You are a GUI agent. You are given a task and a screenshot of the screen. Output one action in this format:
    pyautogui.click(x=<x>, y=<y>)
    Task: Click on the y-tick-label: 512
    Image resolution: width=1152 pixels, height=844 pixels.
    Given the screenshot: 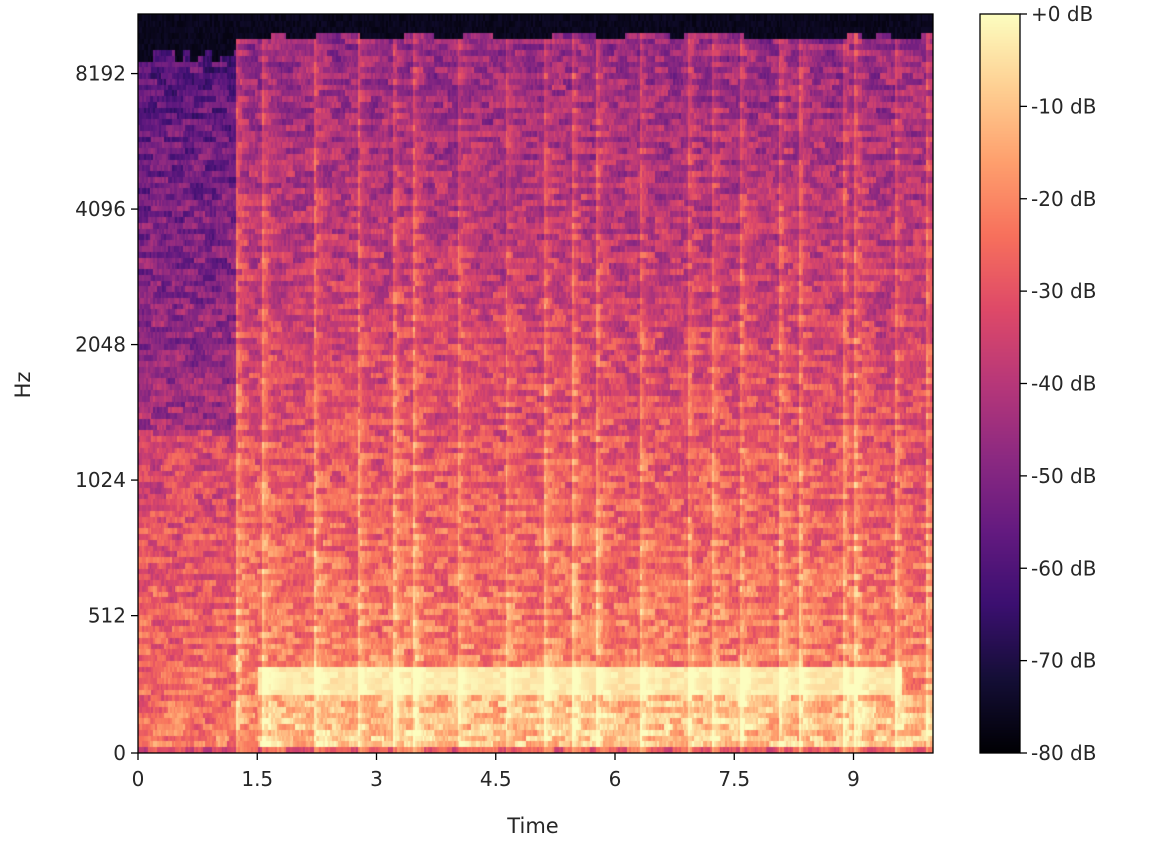 What is the action you would take?
    pyautogui.click(x=107, y=616)
    